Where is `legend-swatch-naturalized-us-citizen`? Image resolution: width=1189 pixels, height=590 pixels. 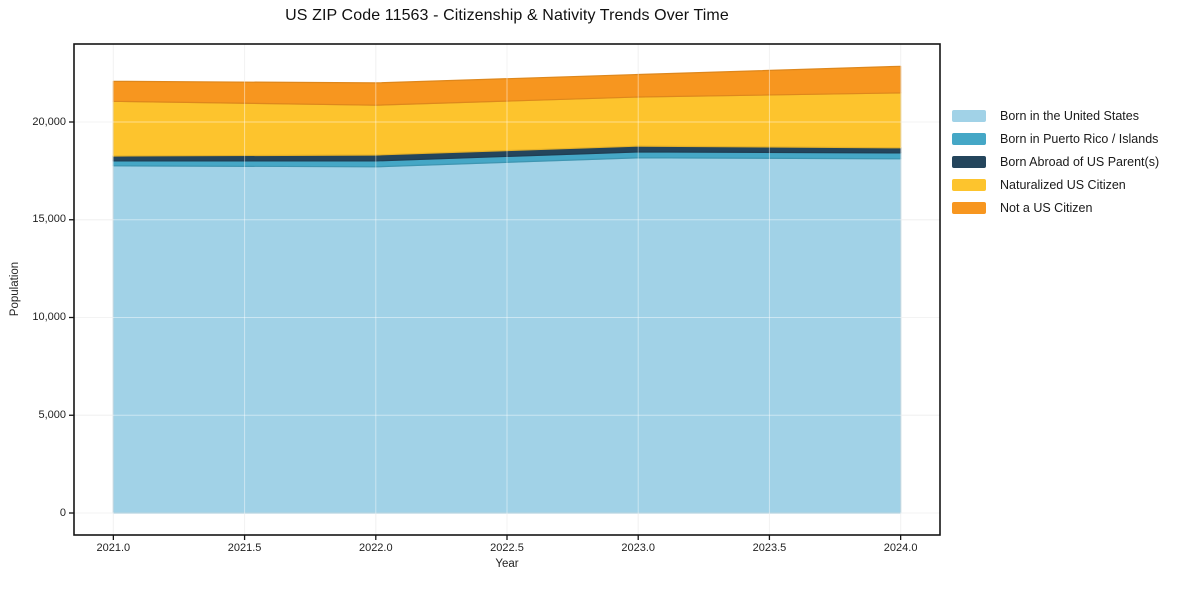 legend-swatch-naturalized-us-citizen is located at coordinates (969, 184).